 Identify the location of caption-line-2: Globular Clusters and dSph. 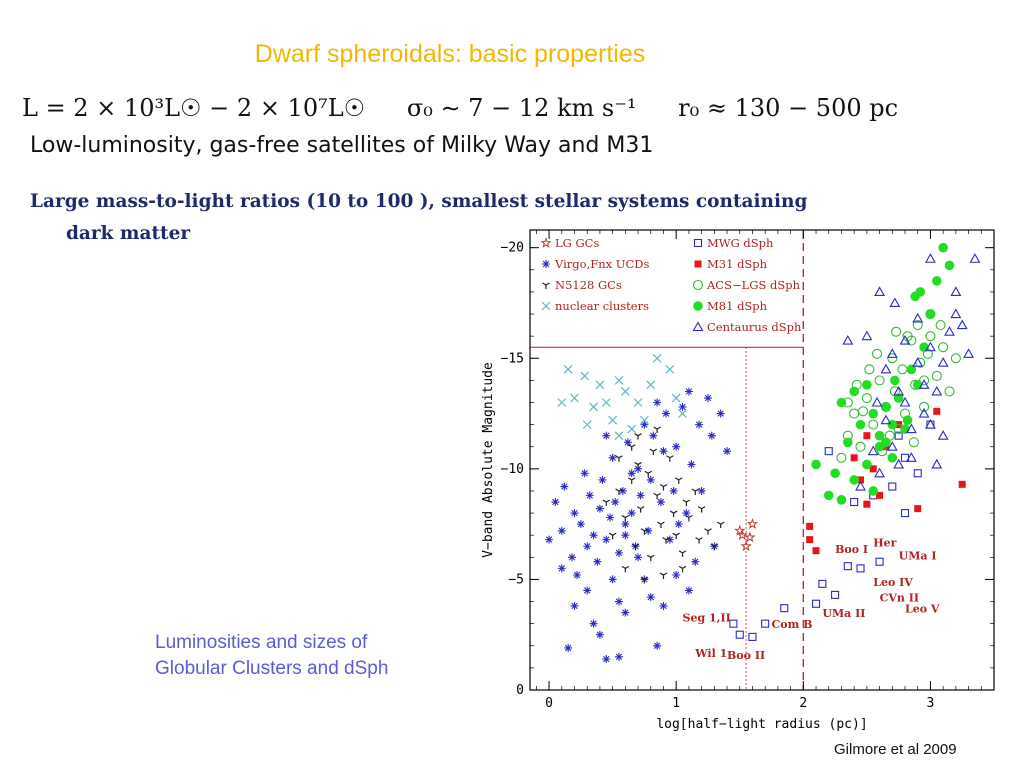
(272, 668).